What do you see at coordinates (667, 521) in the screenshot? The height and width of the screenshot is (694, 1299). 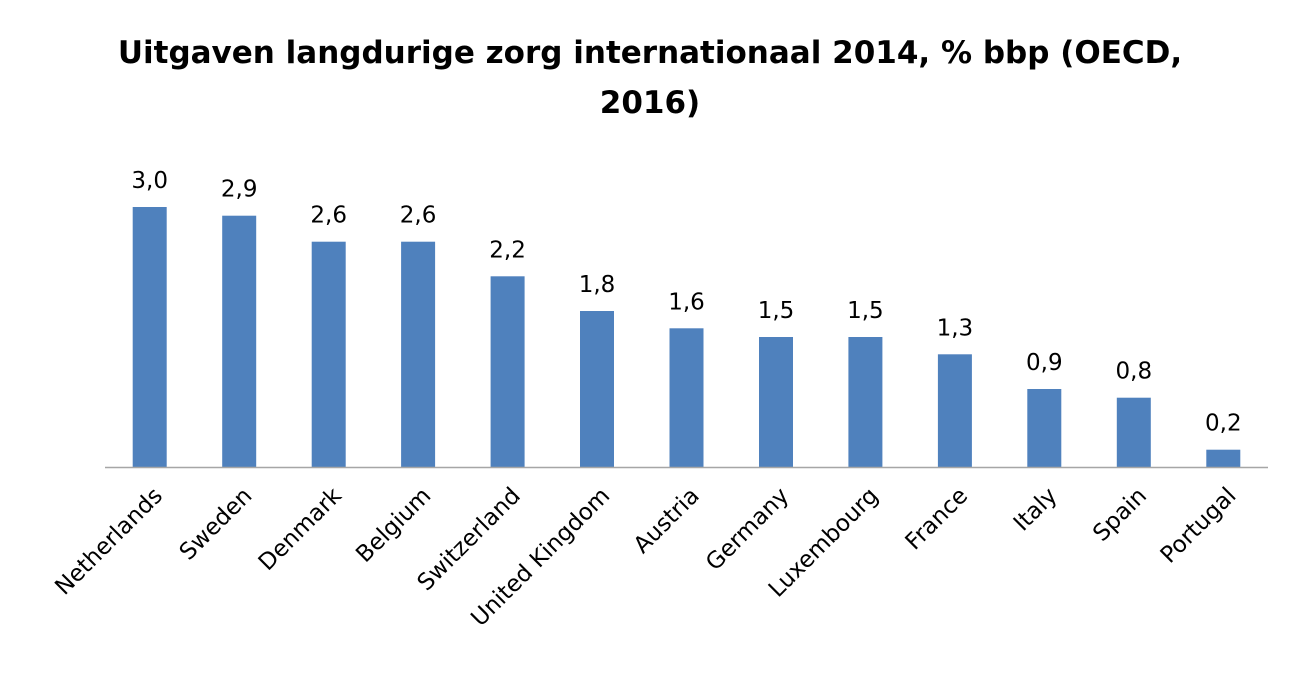 I see `x-tick-label: Austria` at bounding box center [667, 521].